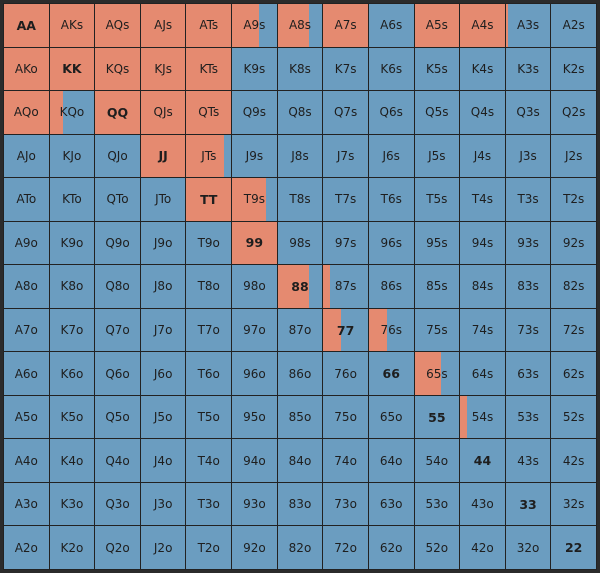 The width and height of the screenshot is (600, 573). I want to click on hand-cell-Q5s: Q5s, so click(437, 112).